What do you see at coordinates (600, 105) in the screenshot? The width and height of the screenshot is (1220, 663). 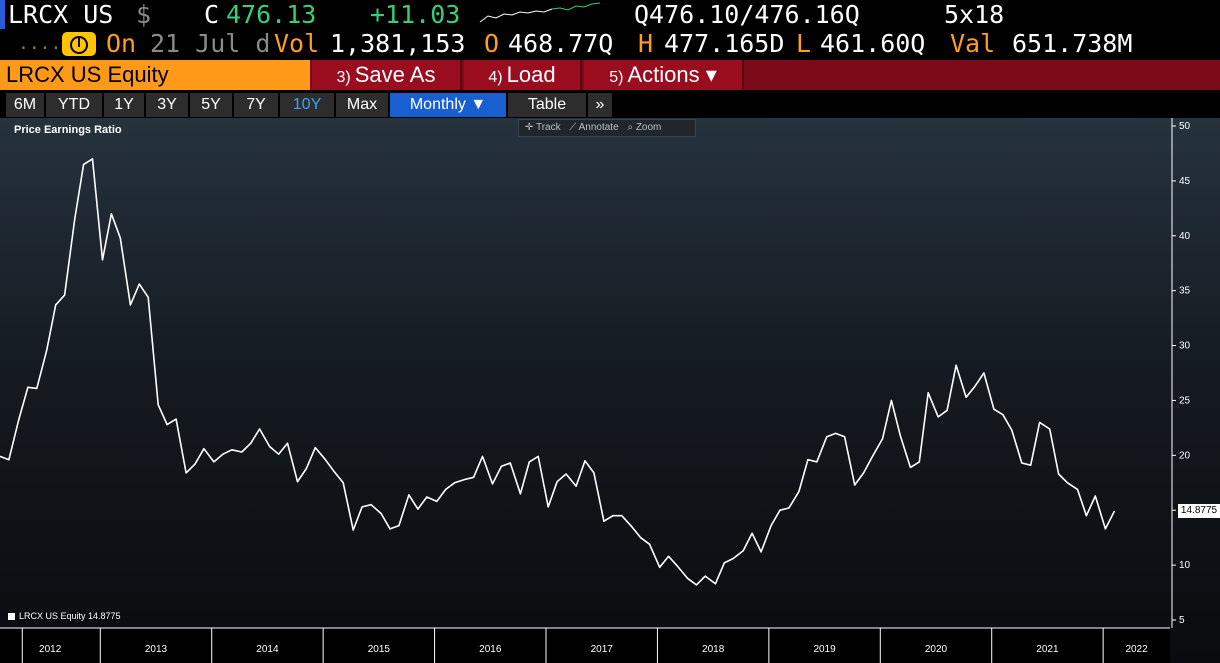 I see `more-button: »` at bounding box center [600, 105].